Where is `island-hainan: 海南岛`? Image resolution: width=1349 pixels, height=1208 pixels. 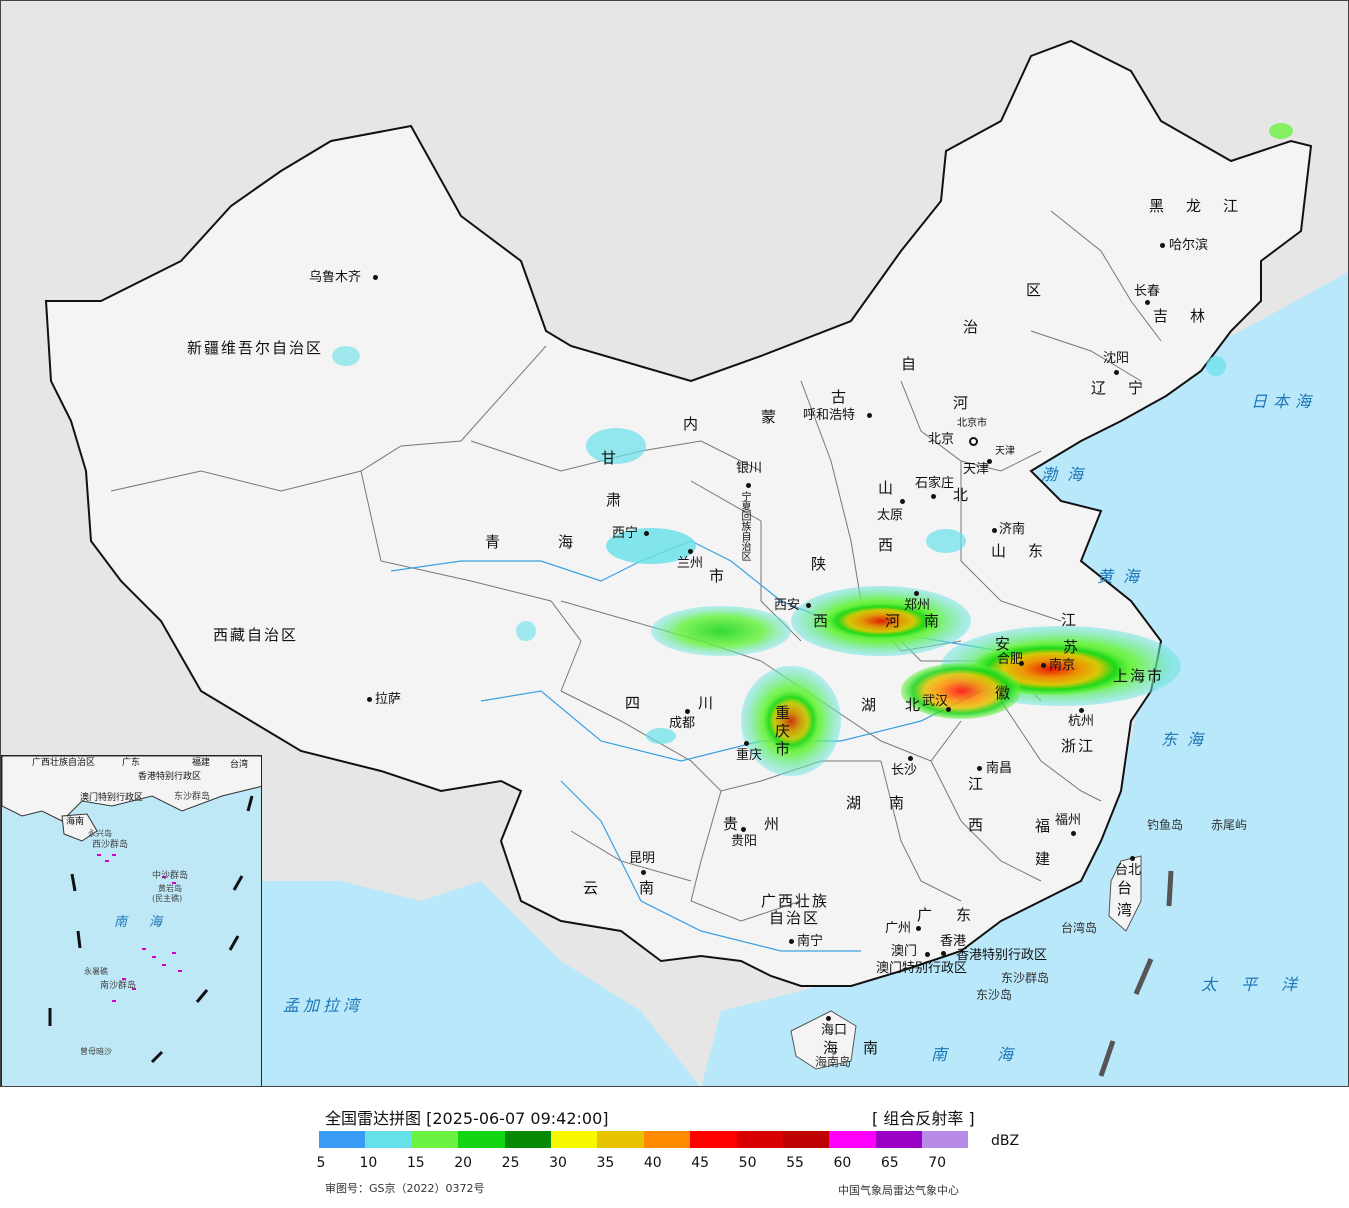
island-hainan: 海南岛 is located at coordinates (833, 1062).